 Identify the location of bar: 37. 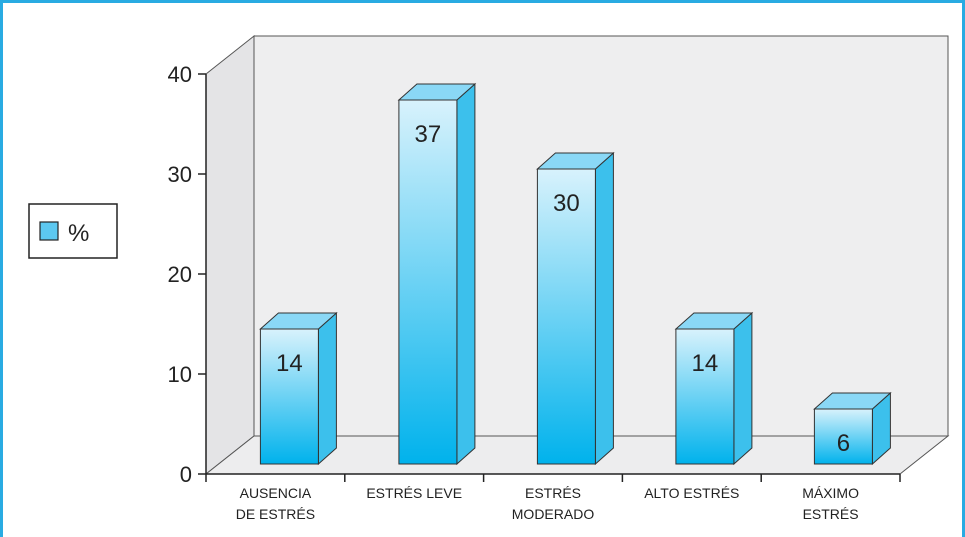
(437, 274).